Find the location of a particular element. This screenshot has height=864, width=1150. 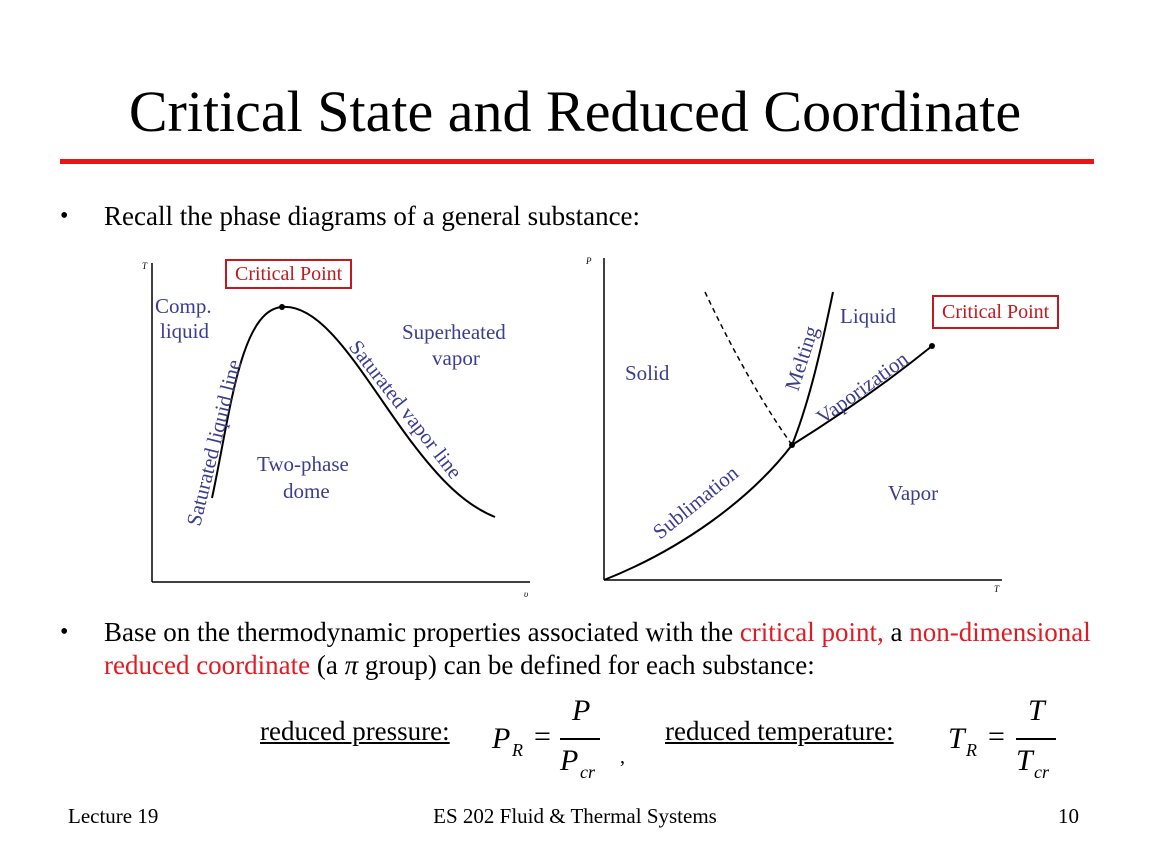

comp-liquid-label-2: liquid is located at coordinates (185, 331).